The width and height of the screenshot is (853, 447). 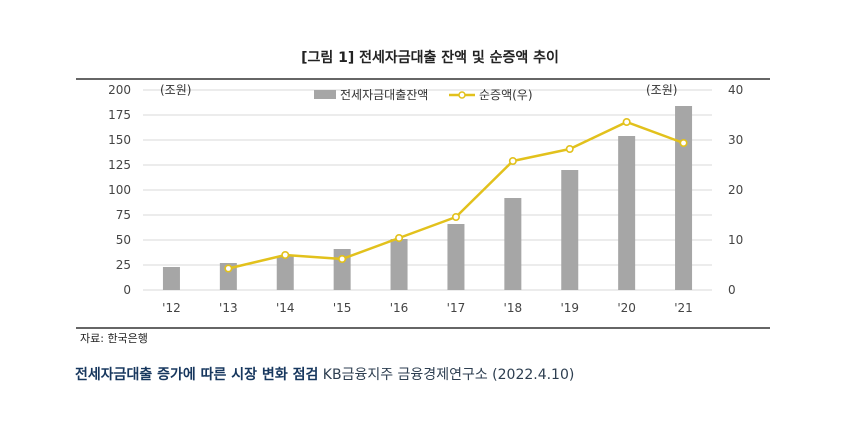 What do you see at coordinates (427, 308) in the screenshot?
I see `x-axis-labels: '12 '13 '14 '15 '16 '17 '18 '19 '20 '21` at bounding box center [427, 308].